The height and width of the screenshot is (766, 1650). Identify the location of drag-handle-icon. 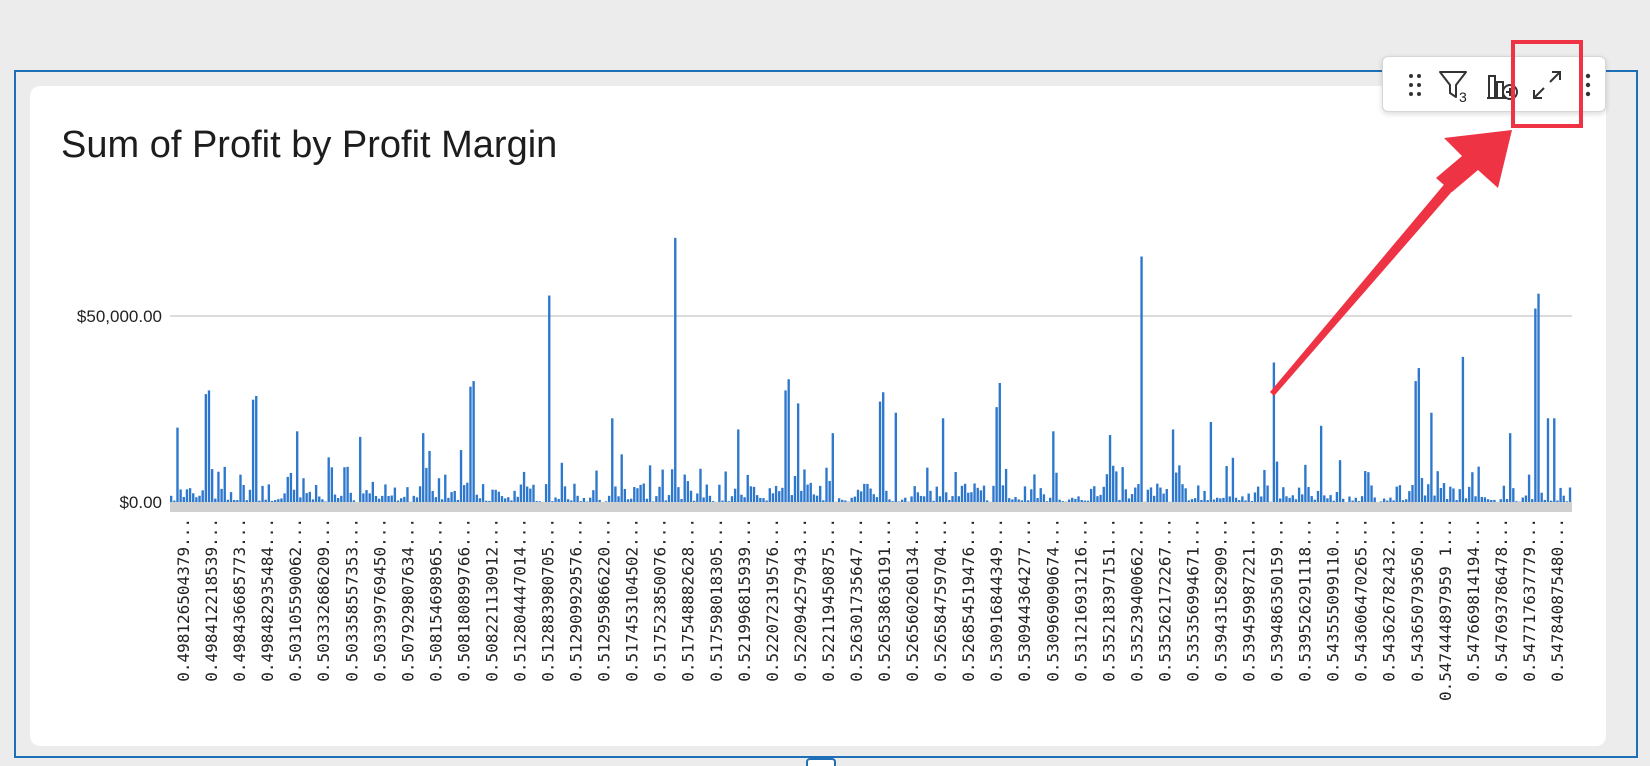
(1415, 85).